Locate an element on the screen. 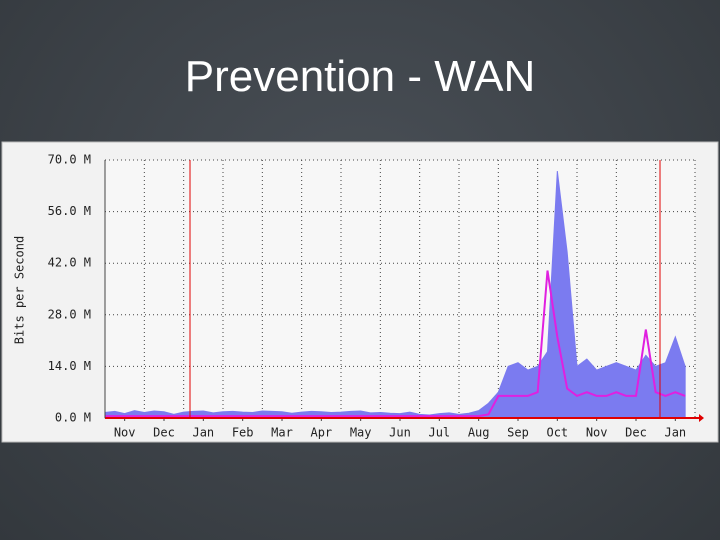 The width and height of the screenshot is (720, 540). x-tick-label: Feb is located at coordinates (243, 433).